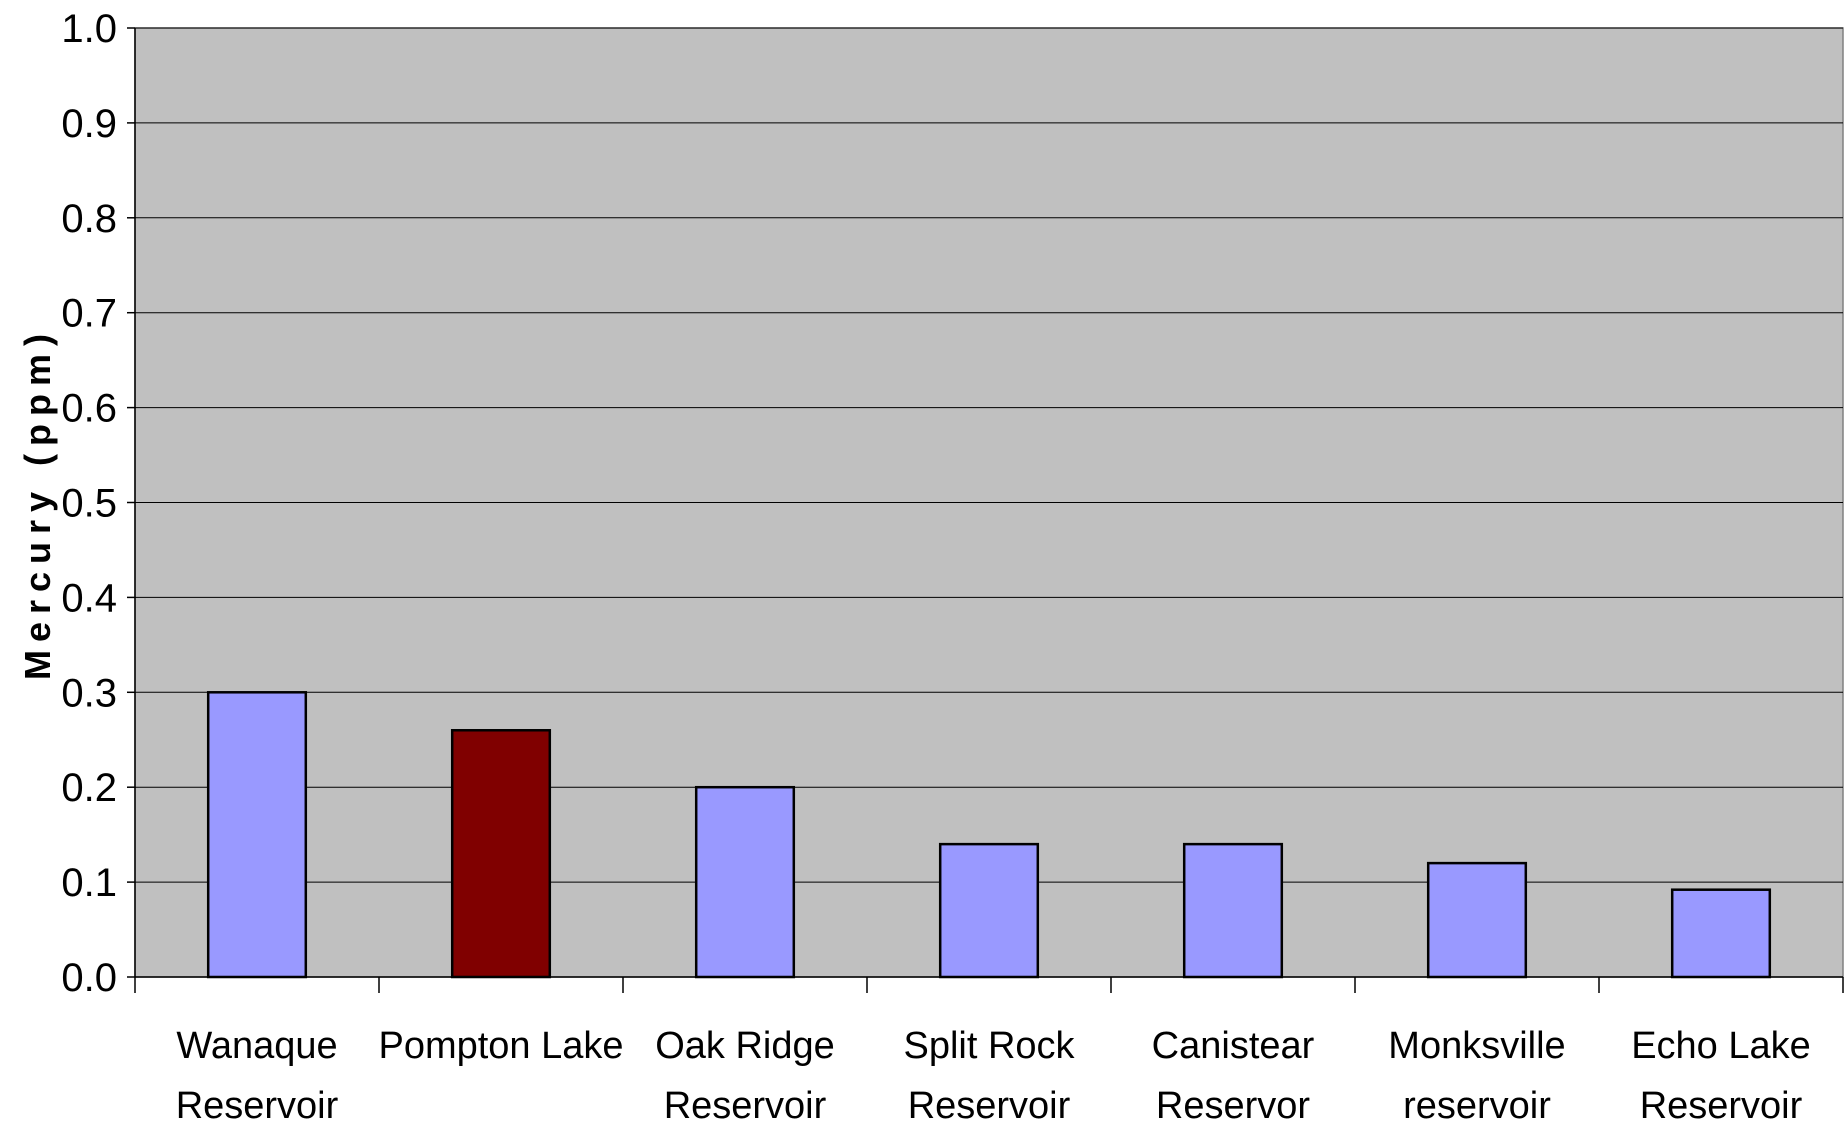 This screenshot has width=1847, height=1125. What do you see at coordinates (745, 1075) in the screenshot?
I see `x-tick-label: Oak Ridge Reservoir` at bounding box center [745, 1075].